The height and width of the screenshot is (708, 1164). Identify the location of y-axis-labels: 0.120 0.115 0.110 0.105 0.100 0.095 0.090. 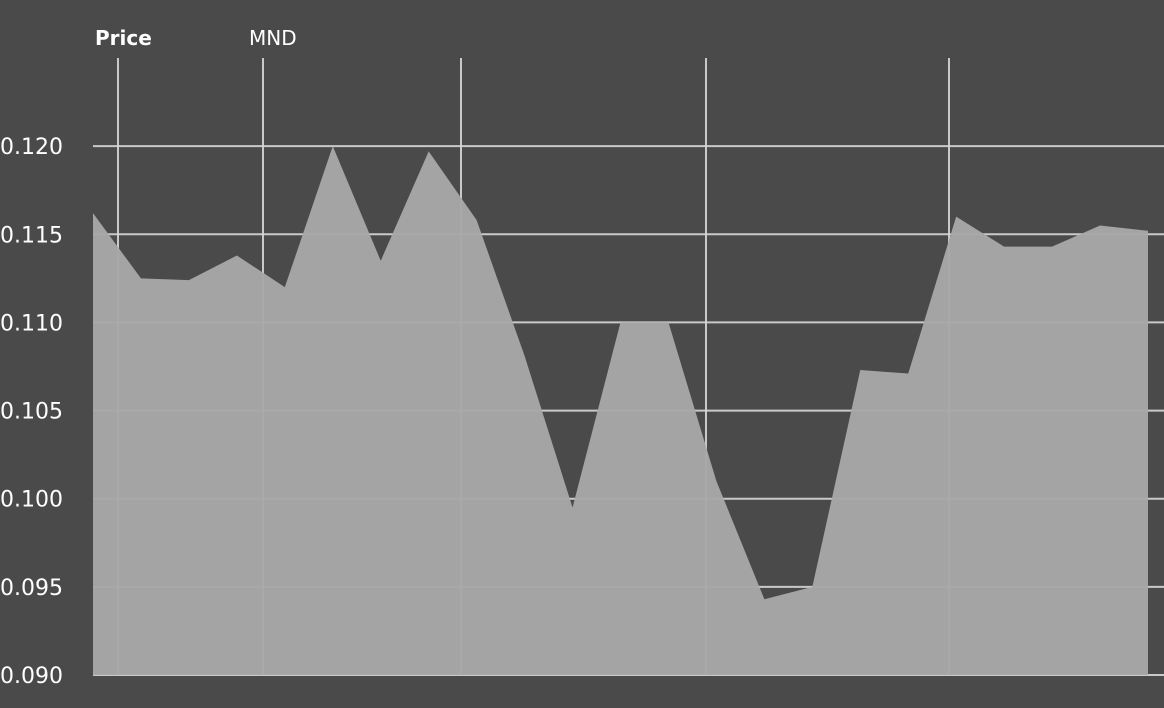
(31, 412).